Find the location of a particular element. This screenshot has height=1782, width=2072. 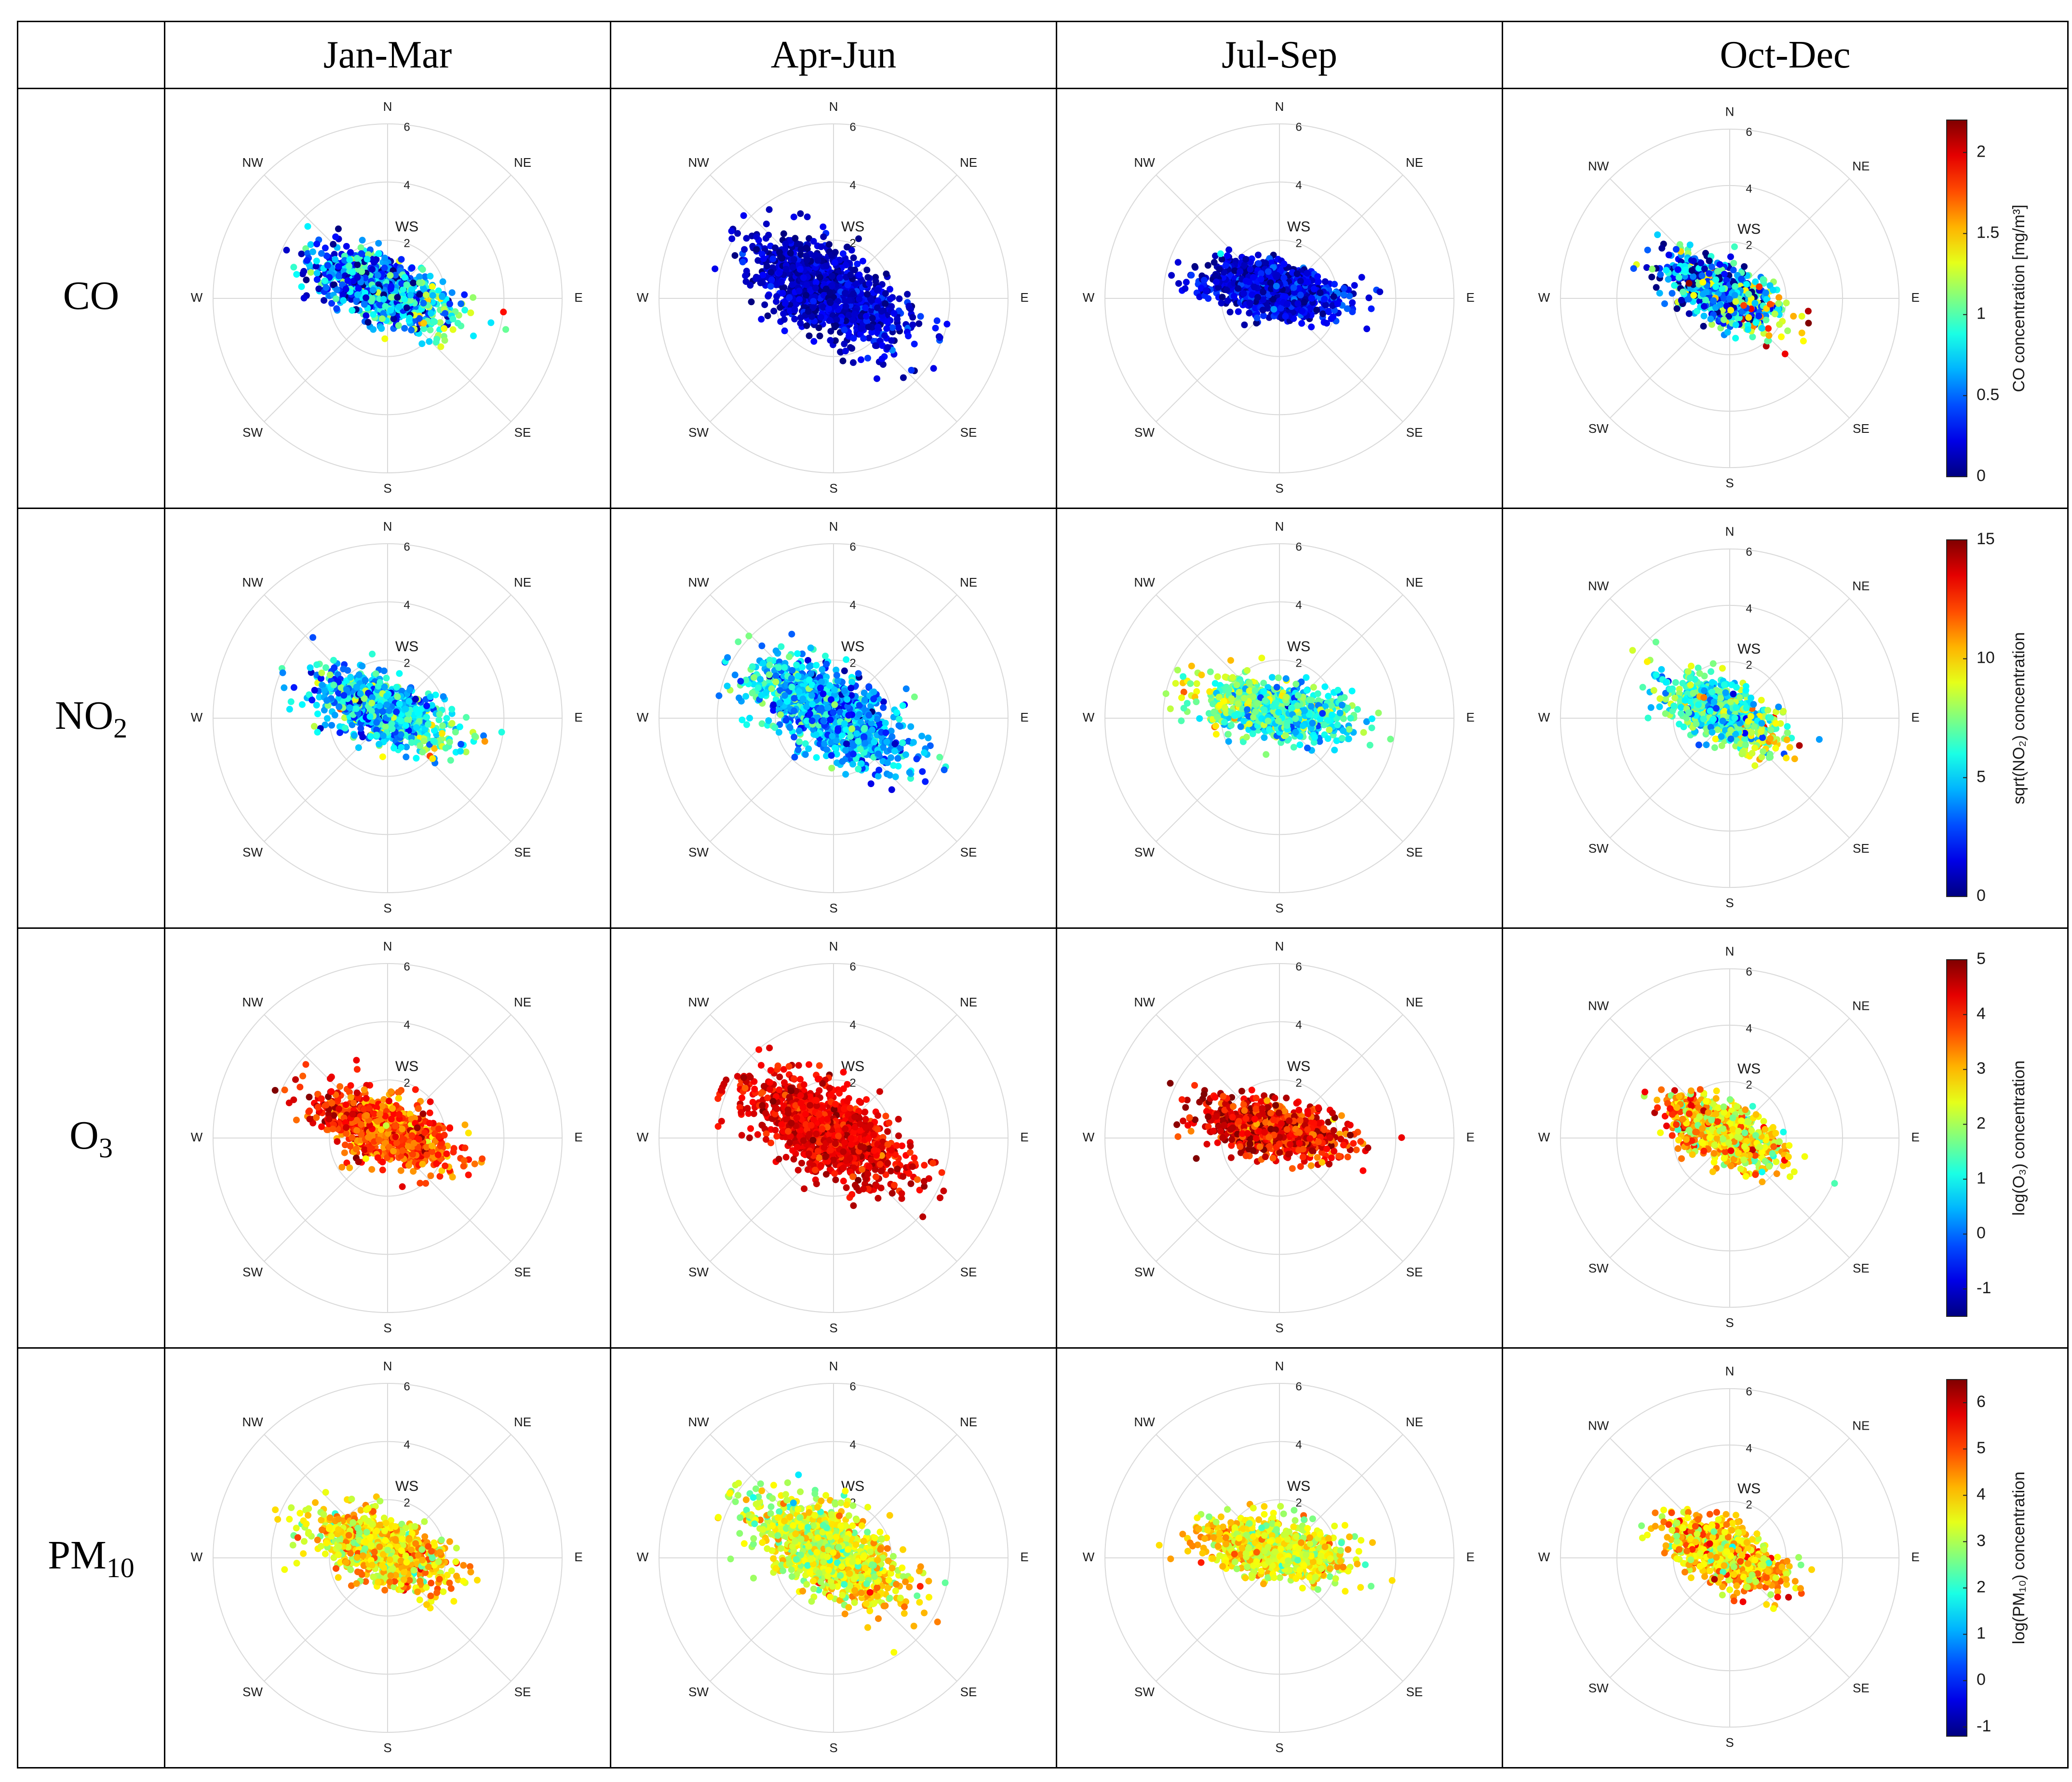

polar-panel: N NE E SE S SW W NW 2 4 6 WS is located at coordinates (833, 718).